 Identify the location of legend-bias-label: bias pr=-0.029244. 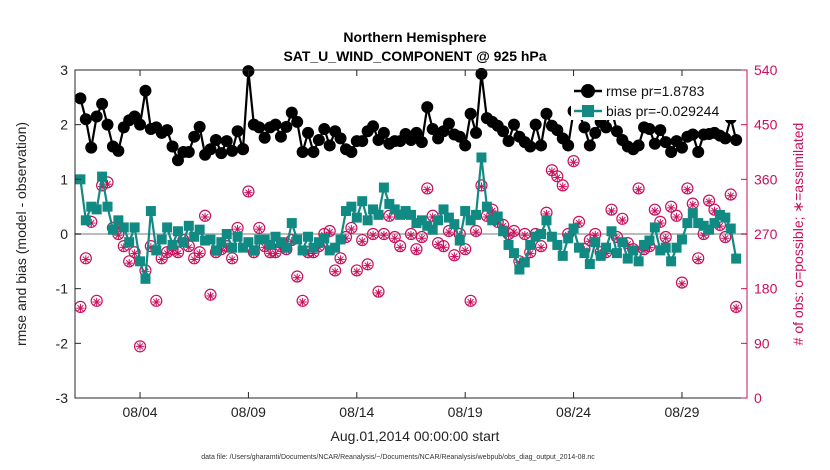
(662, 111).